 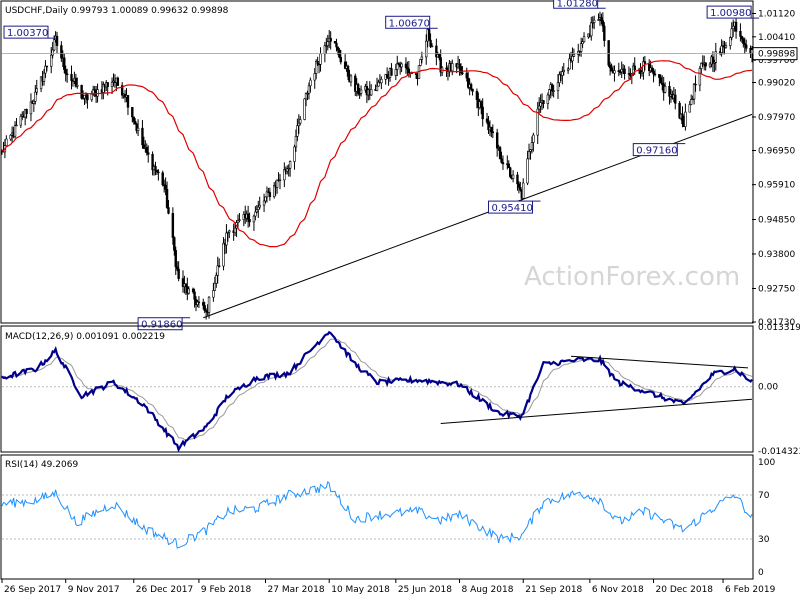 I want to click on rsi-level-lines, so click(x=377, y=517).